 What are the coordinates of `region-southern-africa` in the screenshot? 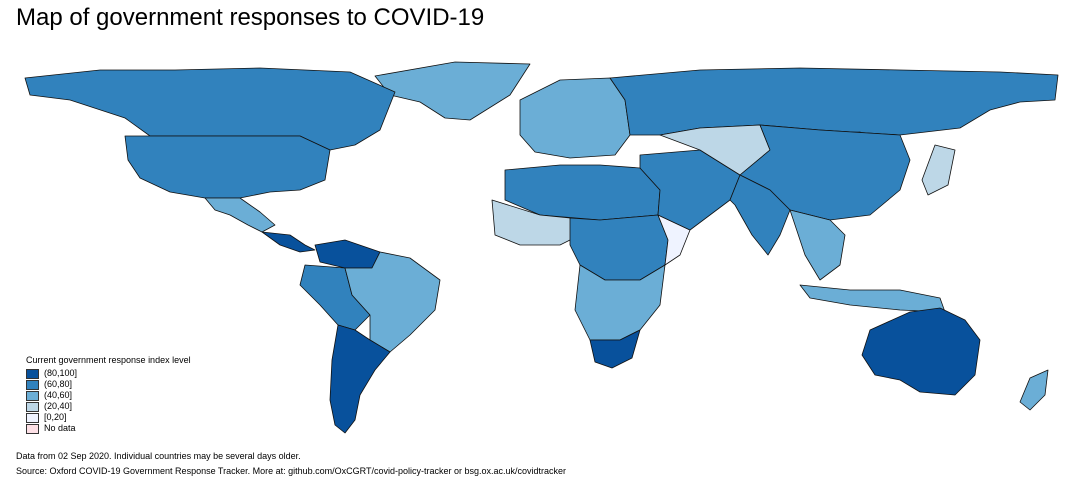 It's located at (620, 302).